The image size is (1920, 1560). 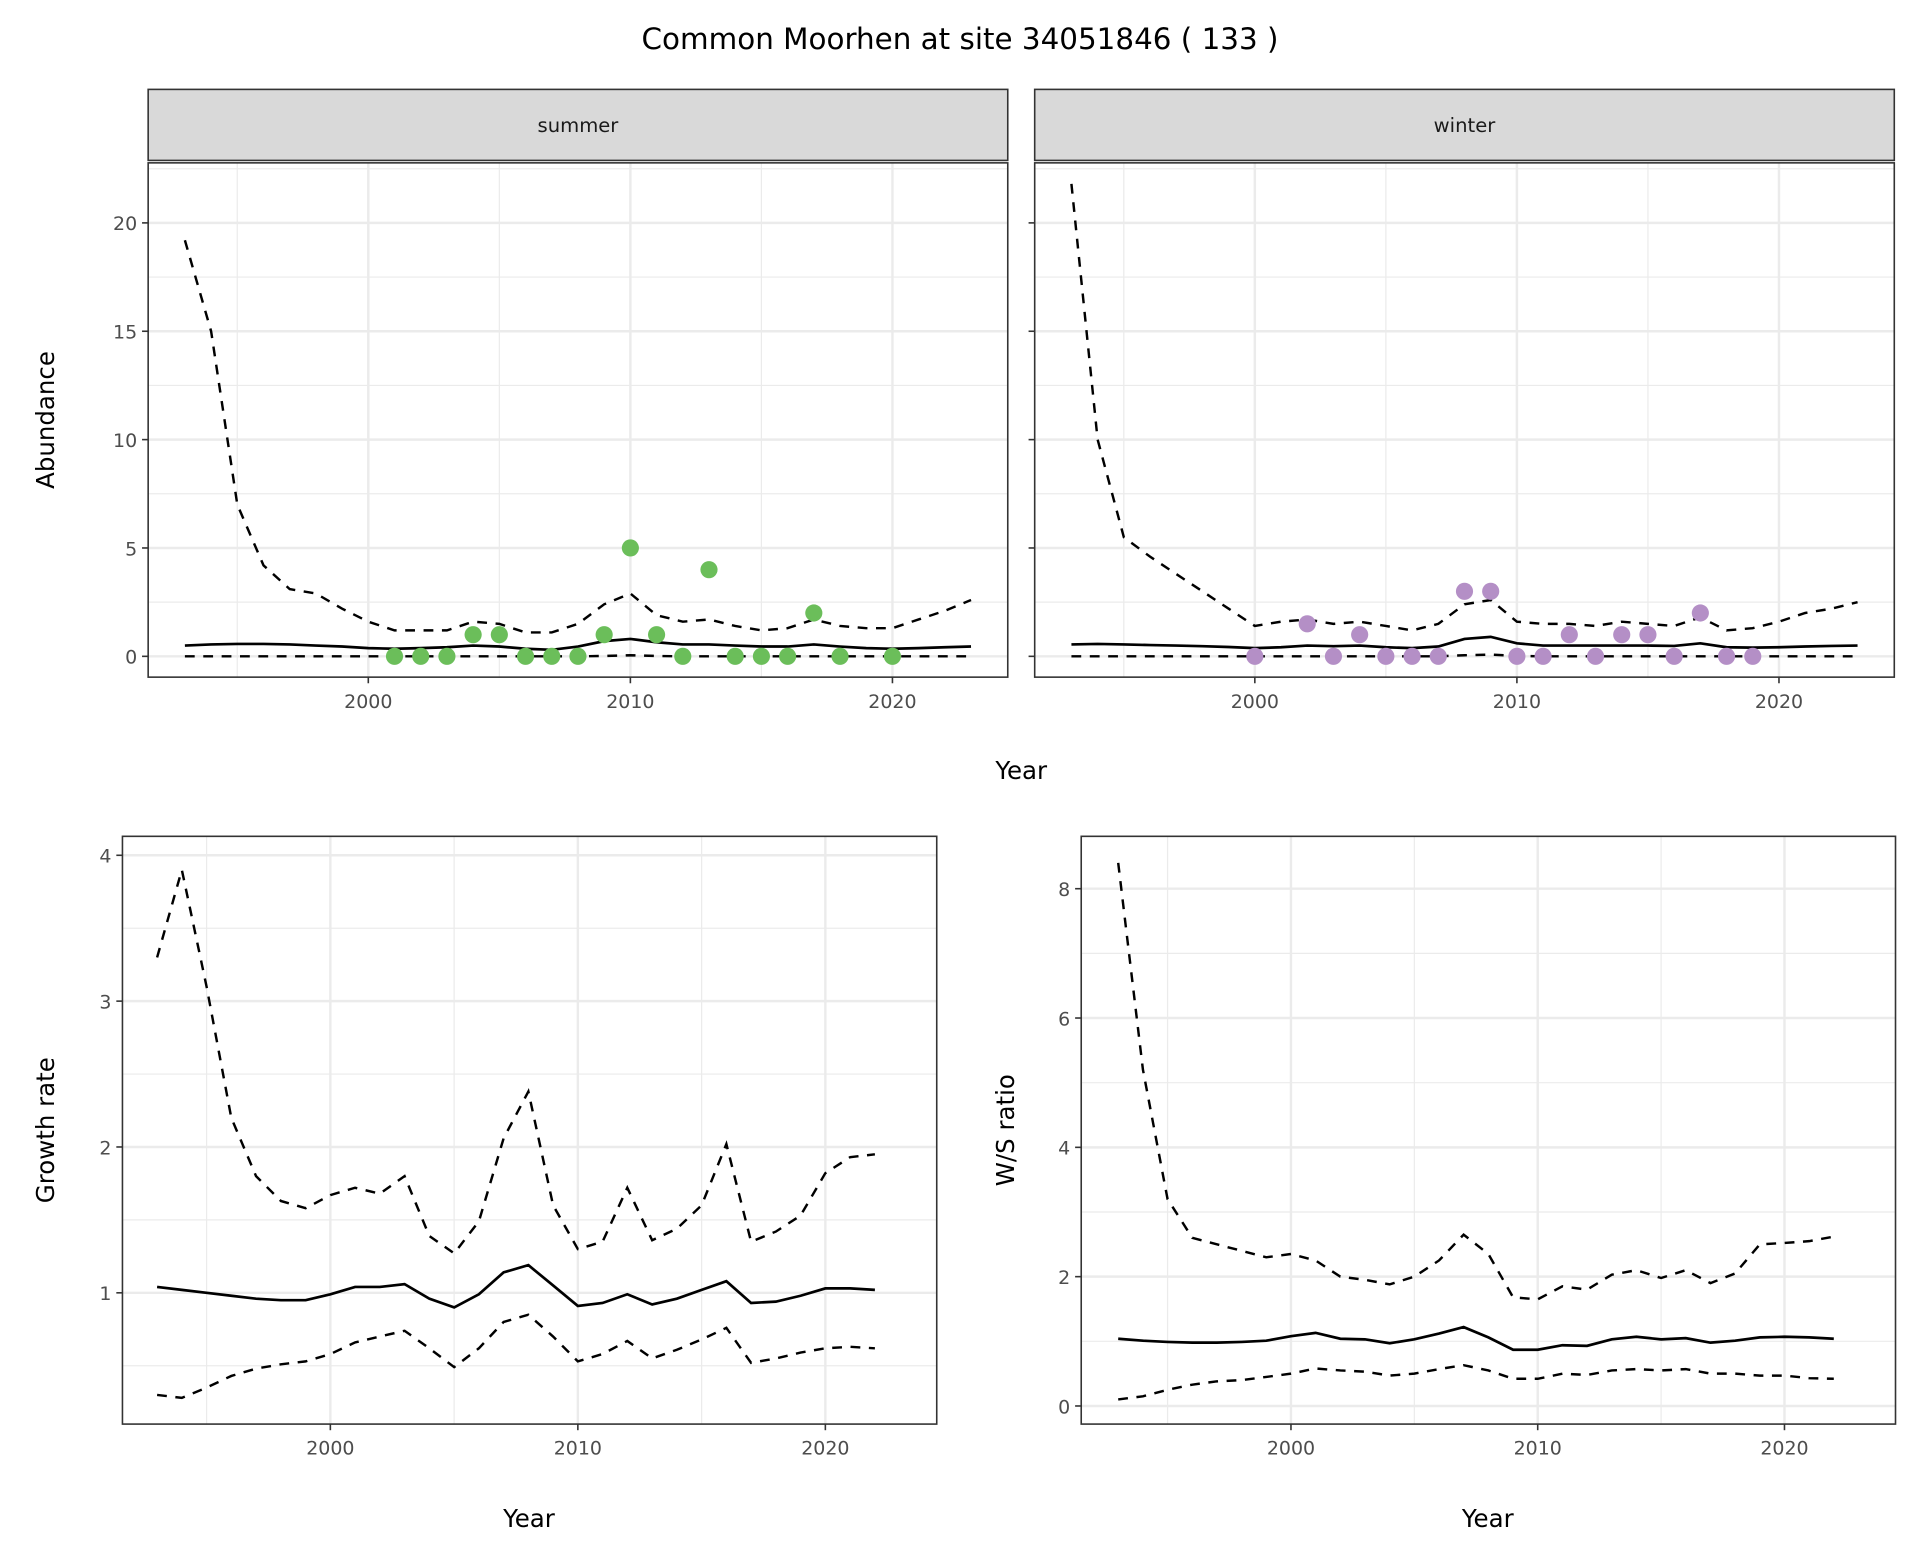 I want to click on top-x-axis-title: Year, so click(x=1021, y=770).